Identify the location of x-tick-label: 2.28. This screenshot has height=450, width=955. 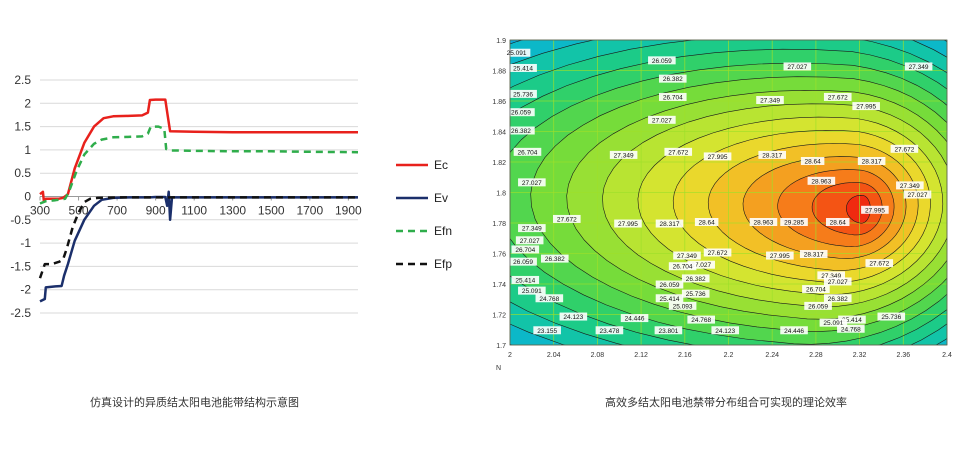
(816, 355).